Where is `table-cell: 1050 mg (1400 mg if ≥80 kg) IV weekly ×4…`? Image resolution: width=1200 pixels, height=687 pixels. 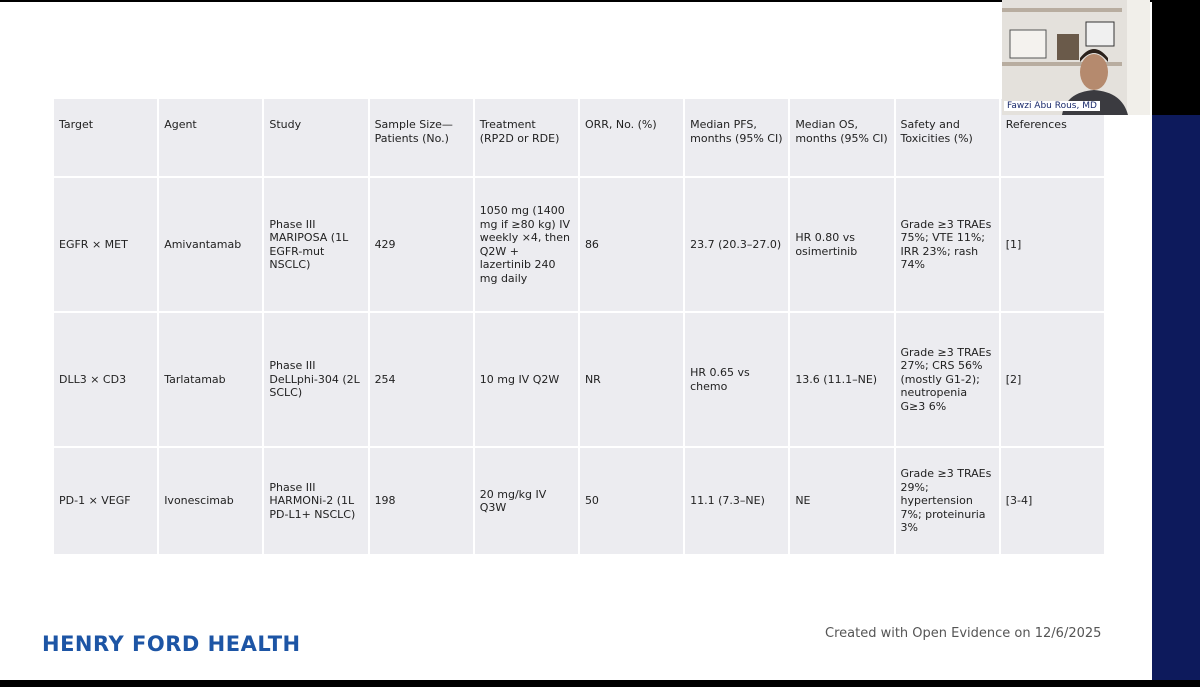
table-cell: 1050 mg (1400 mg if ≥80 kg) IV weekly ×4… is located at coordinates (526, 244).